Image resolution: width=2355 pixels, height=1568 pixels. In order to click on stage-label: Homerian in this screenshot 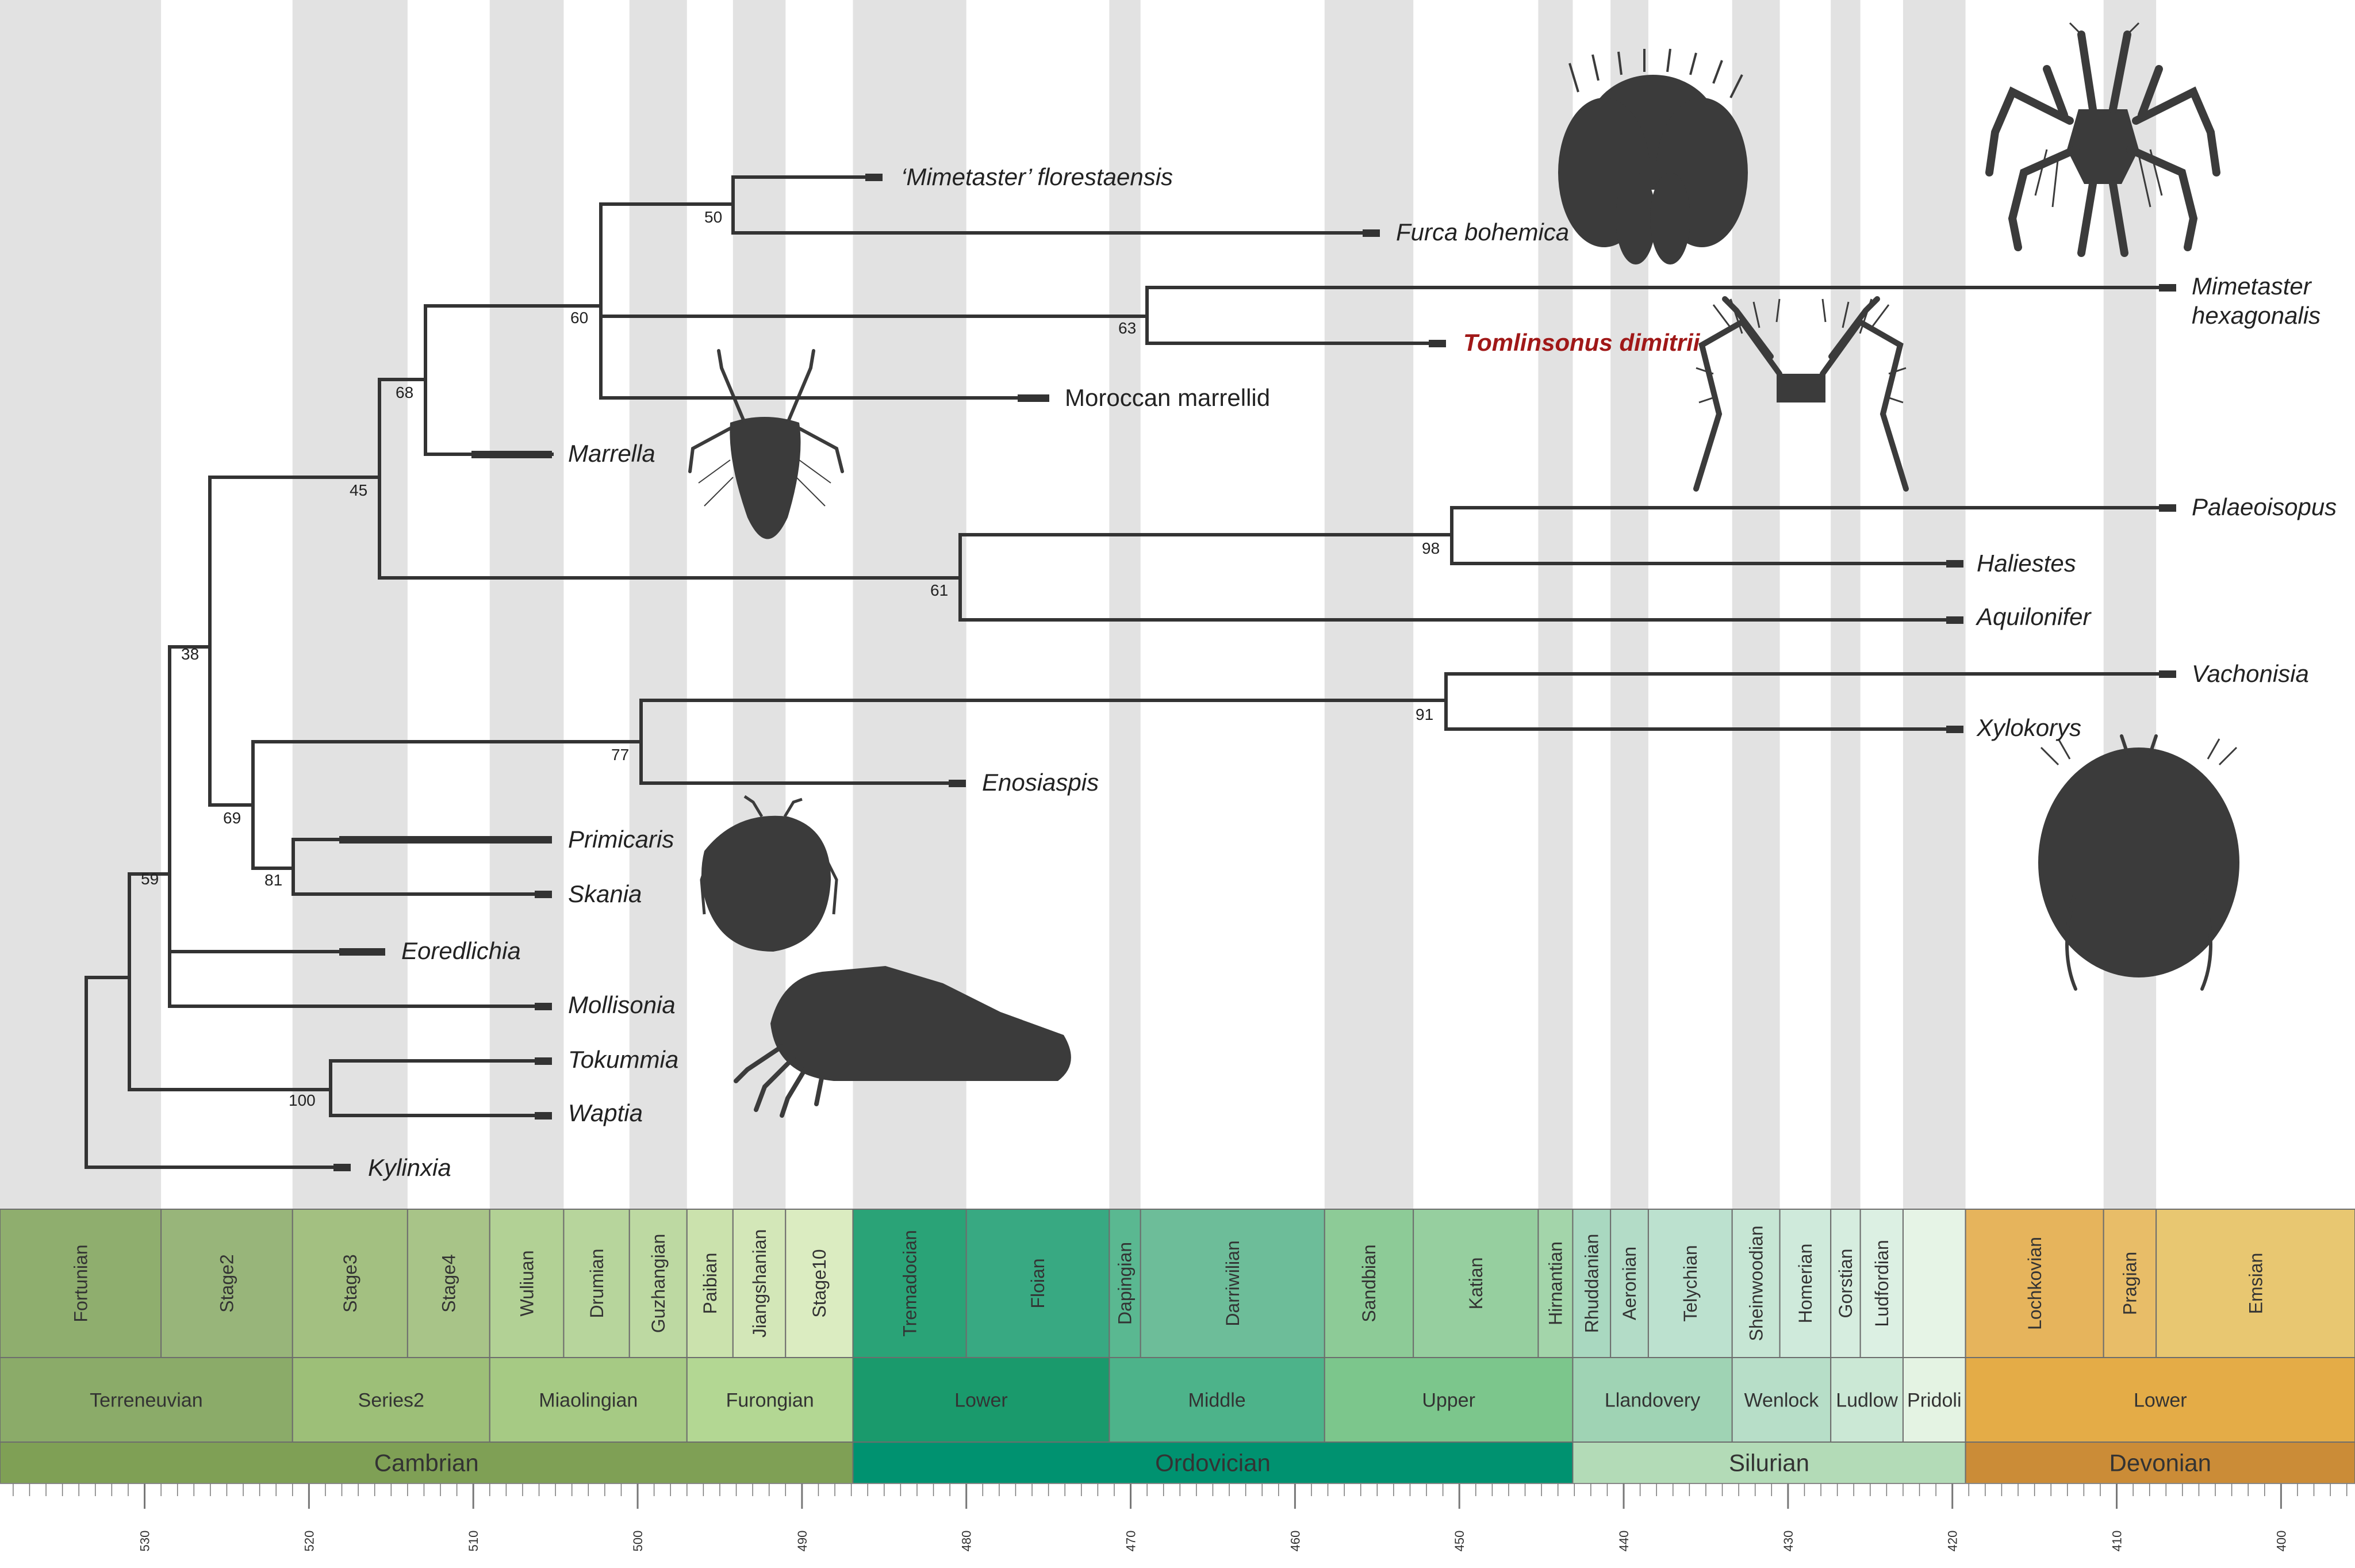, I will do `click(1806, 1284)`.